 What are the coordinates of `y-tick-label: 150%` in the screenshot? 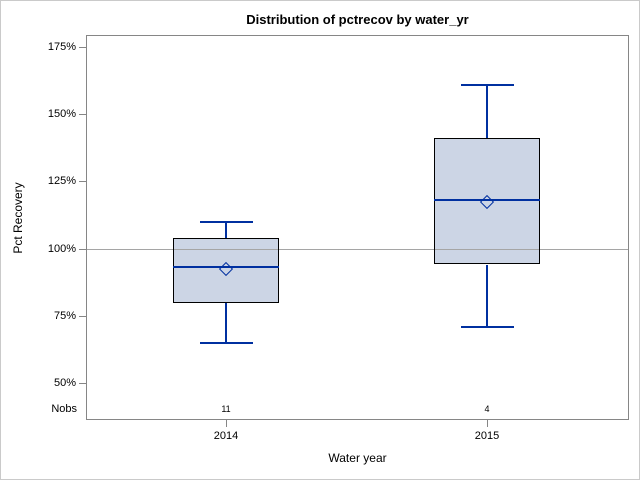 It's located at (61, 114).